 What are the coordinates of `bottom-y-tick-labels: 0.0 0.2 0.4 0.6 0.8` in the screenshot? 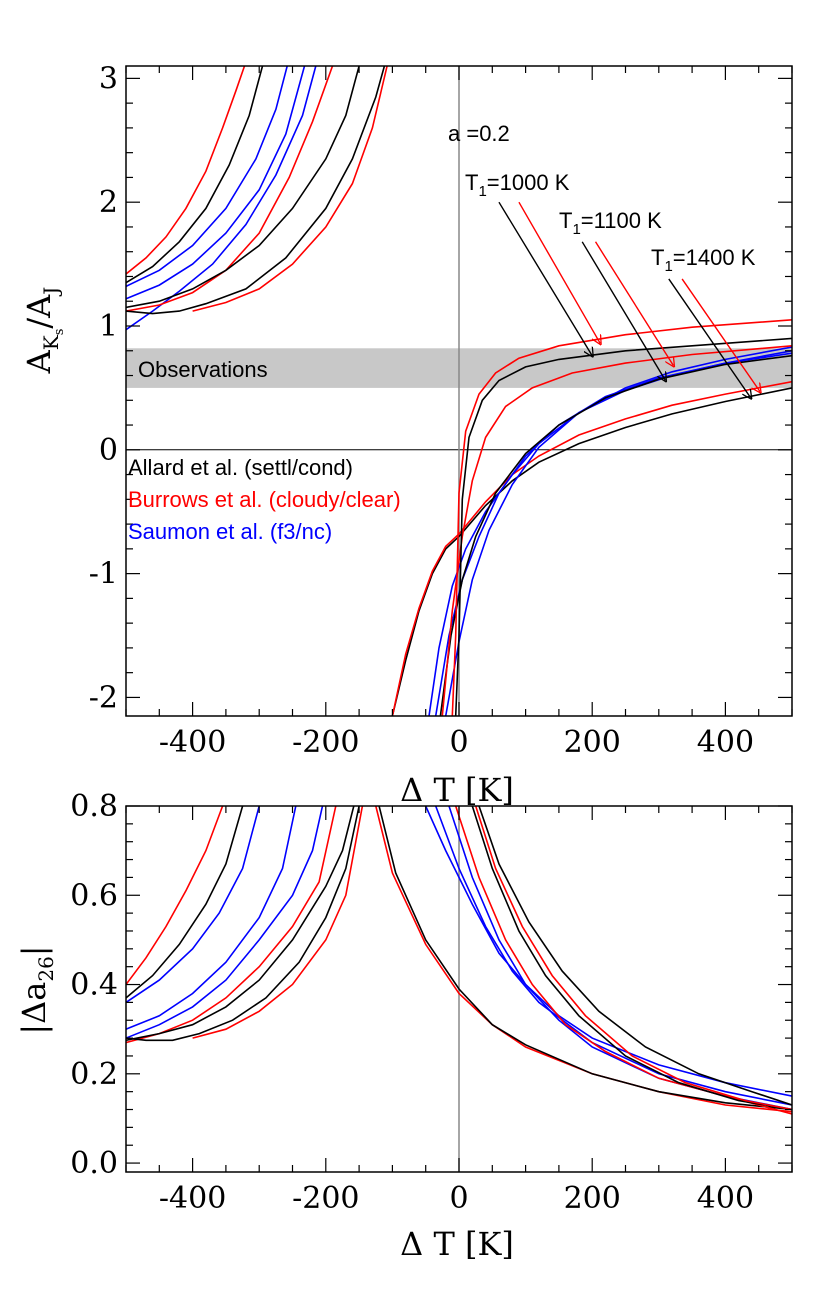 It's located at (94, 985).